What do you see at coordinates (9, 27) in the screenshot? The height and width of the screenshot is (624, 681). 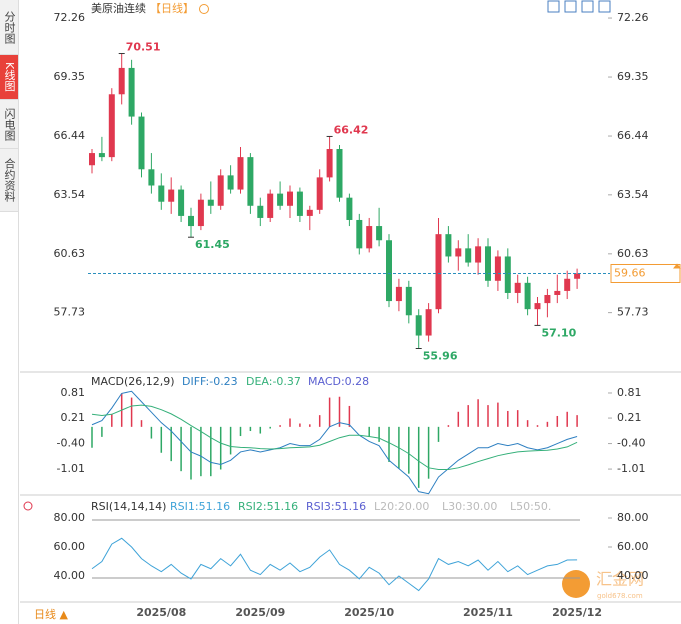 I see `tab: 分时图` at bounding box center [9, 27].